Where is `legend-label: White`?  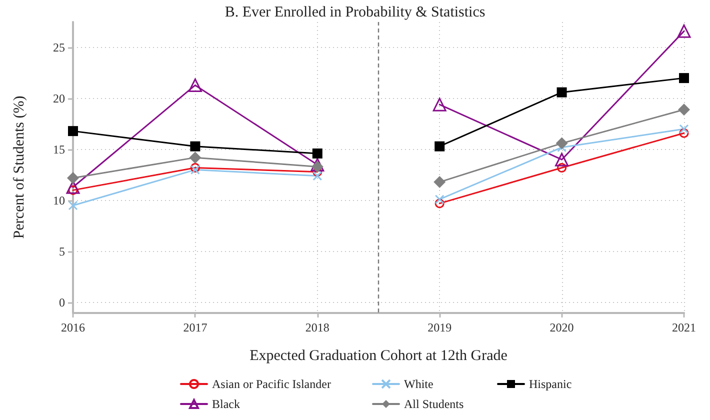 legend-label: White is located at coordinates (419, 384).